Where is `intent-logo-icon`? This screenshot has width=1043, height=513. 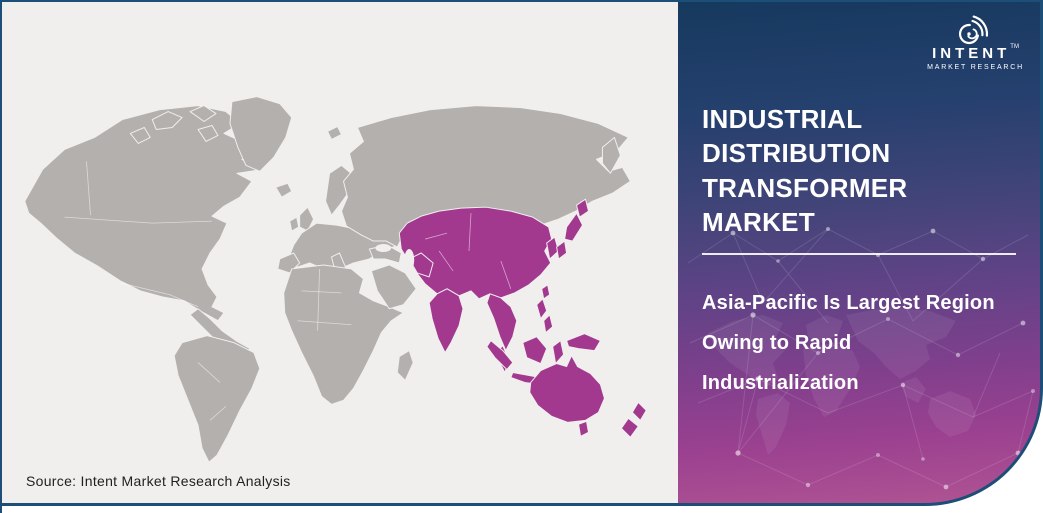
intent-logo-icon is located at coordinates (973, 30).